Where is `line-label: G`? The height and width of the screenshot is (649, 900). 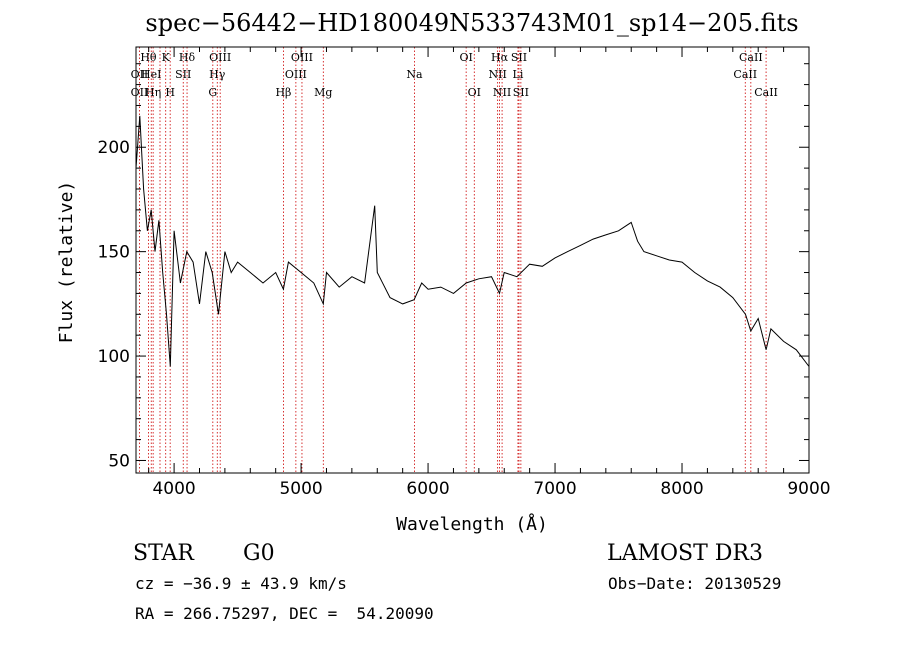 line-label: G is located at coordinates (212, 92).